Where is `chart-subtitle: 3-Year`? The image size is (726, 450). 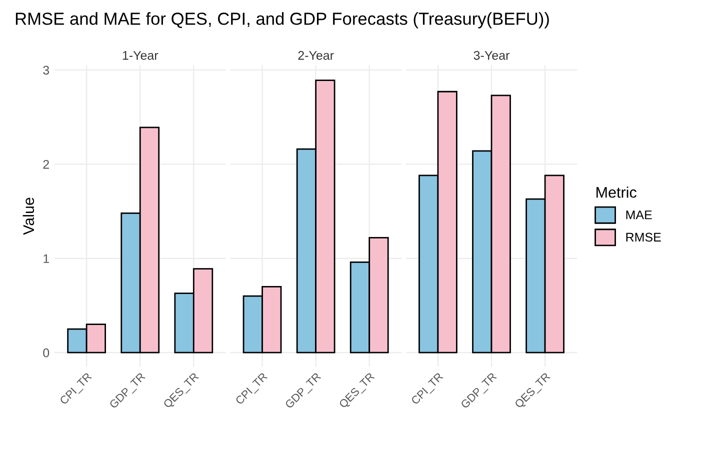 chart-subtitle: 3-Year is located at coordinates (492, 55).